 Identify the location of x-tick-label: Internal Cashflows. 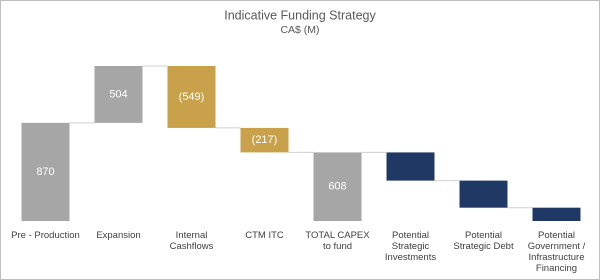
(191, 241).